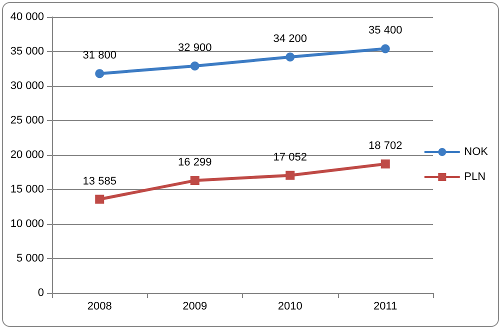 Image resolution: width=501 pixels, height=329 pixels. Describe the element at coordinates (290, 39) in the screenshot. I see `data-label: 34 200` at that location.